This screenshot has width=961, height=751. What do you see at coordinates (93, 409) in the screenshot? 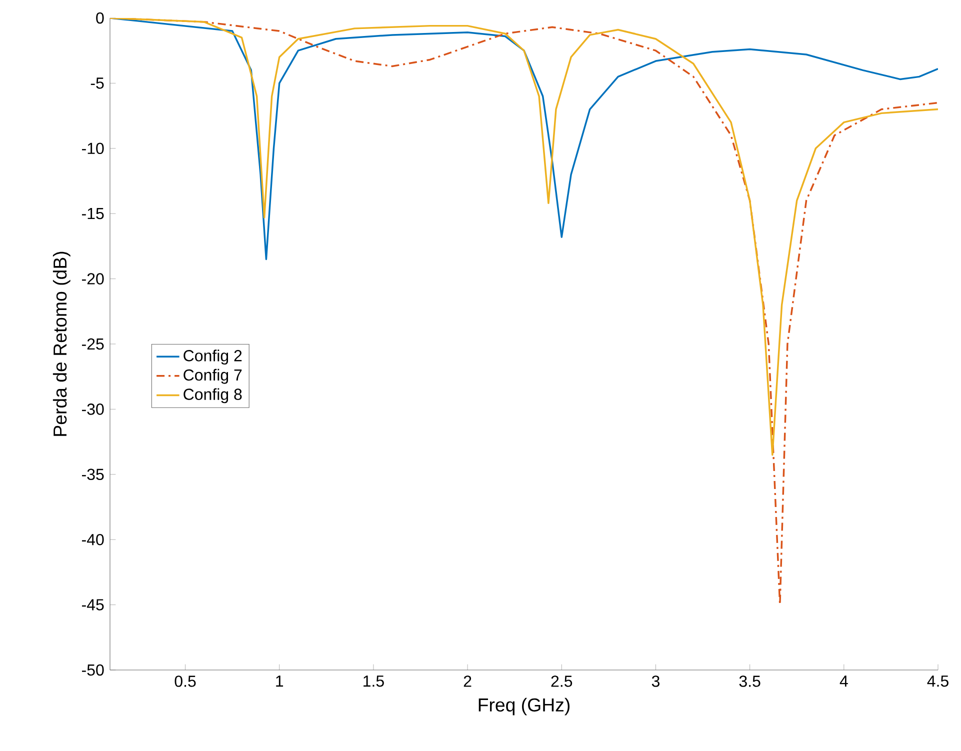
I see `y-tick-label: -30` at bounding box center [93, 409].